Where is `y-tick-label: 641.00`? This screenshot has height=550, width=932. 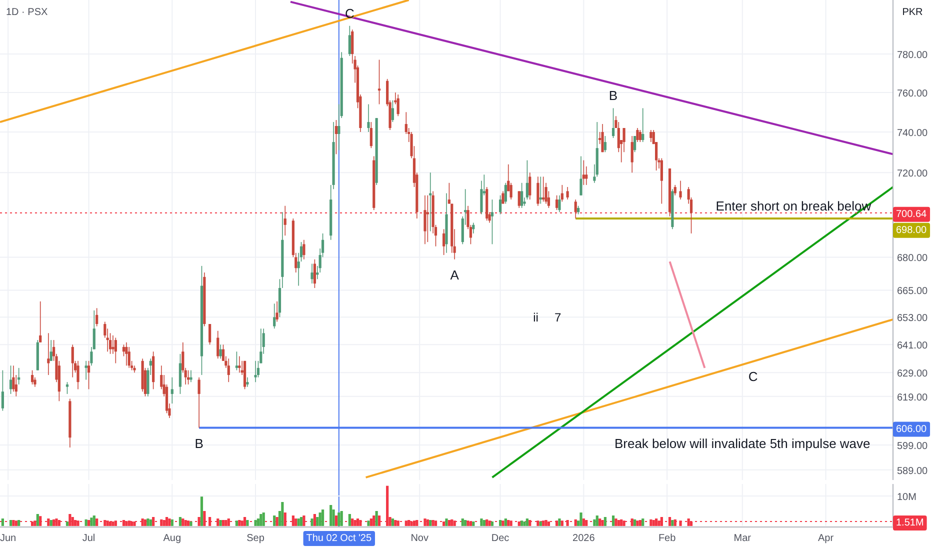 y-tick-label: 641.00 is located at coordinates (912, 346).